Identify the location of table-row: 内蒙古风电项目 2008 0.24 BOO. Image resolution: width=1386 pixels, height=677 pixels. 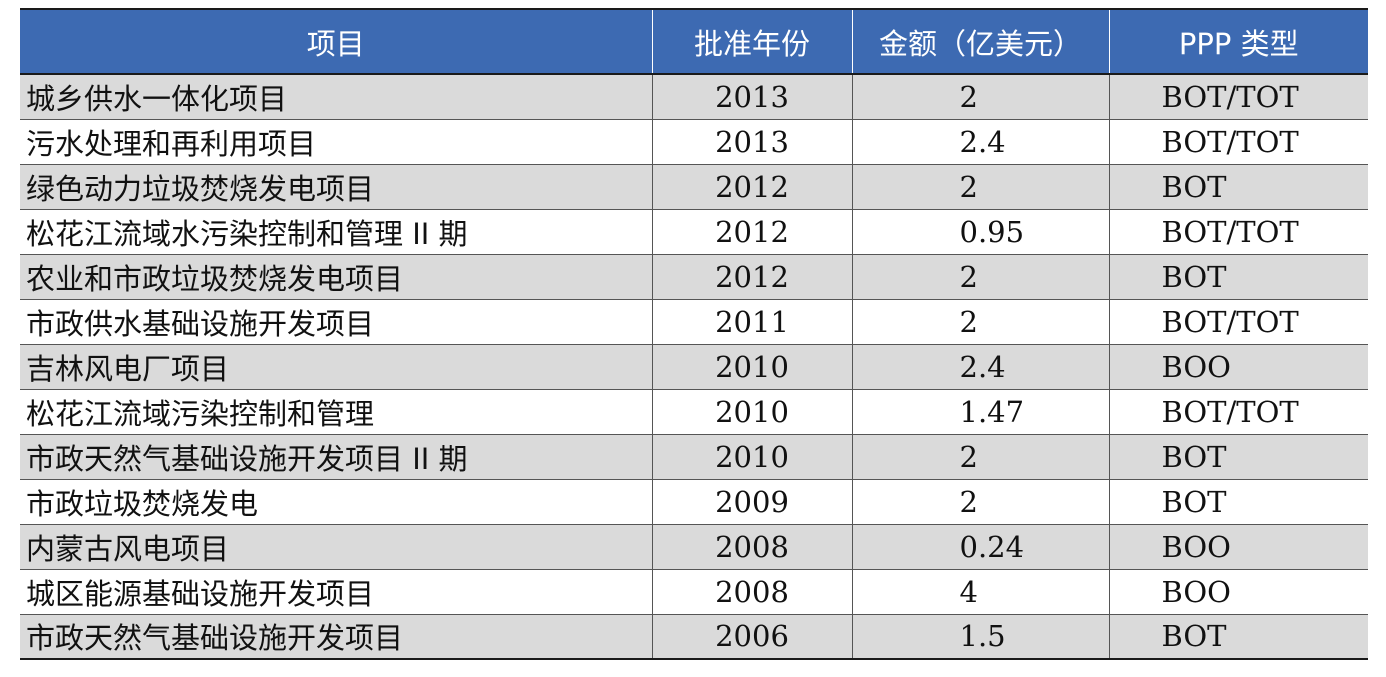
(694, 547).